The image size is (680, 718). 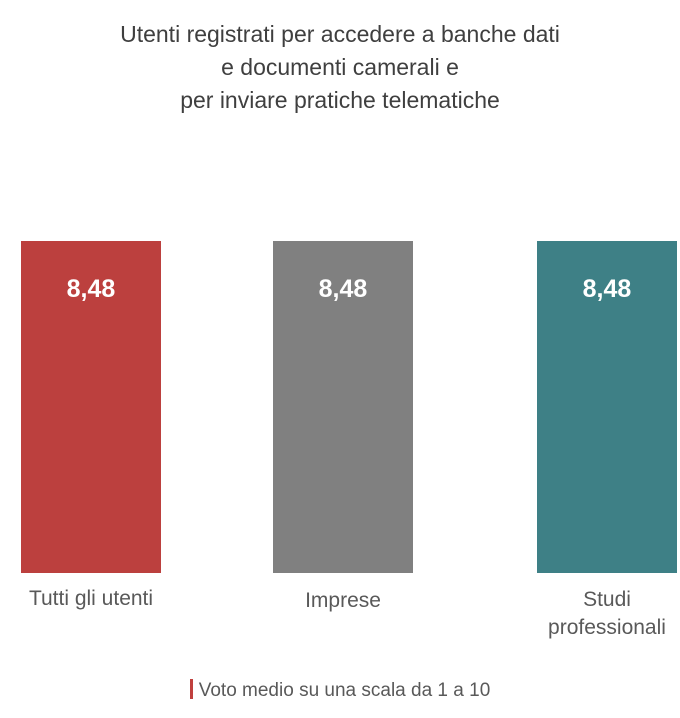 I want to click on category-label-1: Tutti gli utenti, so click(x=91, y=598).